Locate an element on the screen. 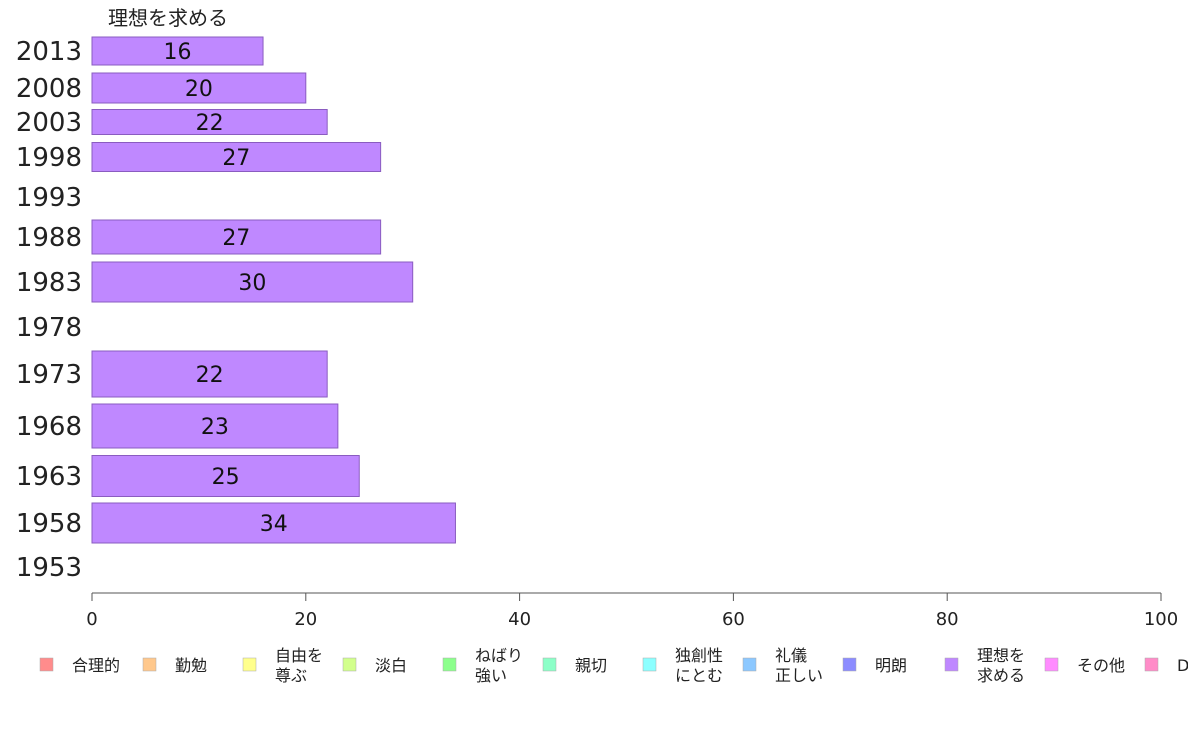 The image size is (1188, 736). legend-item: 勤勉 is located at coordinates (174, 665).